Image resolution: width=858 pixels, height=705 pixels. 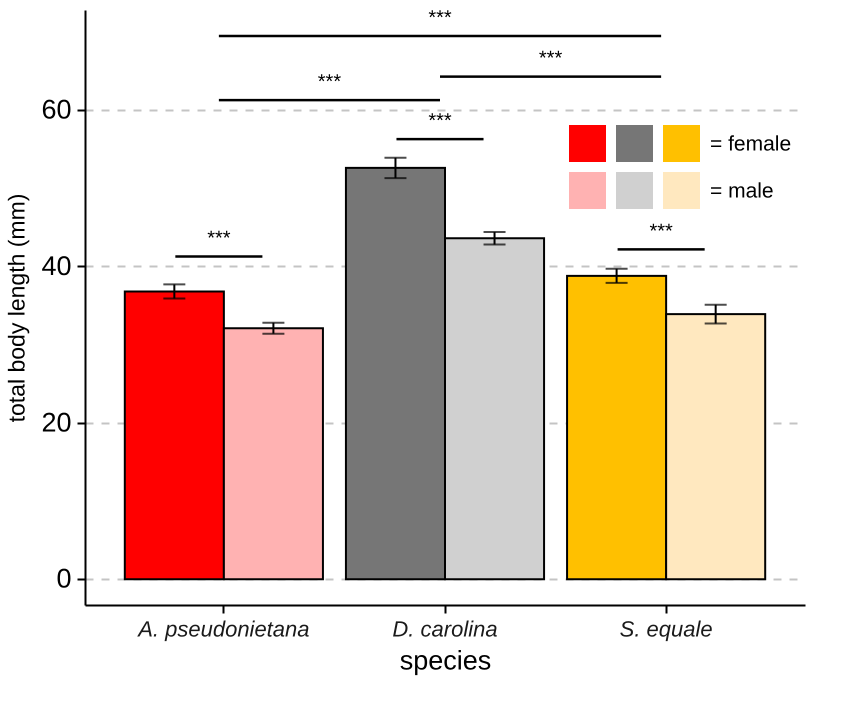 What do you see at coordinates (64, 579) in the screenshot?
I see `y-tick-label: 0` at bounding box center [64, 579].